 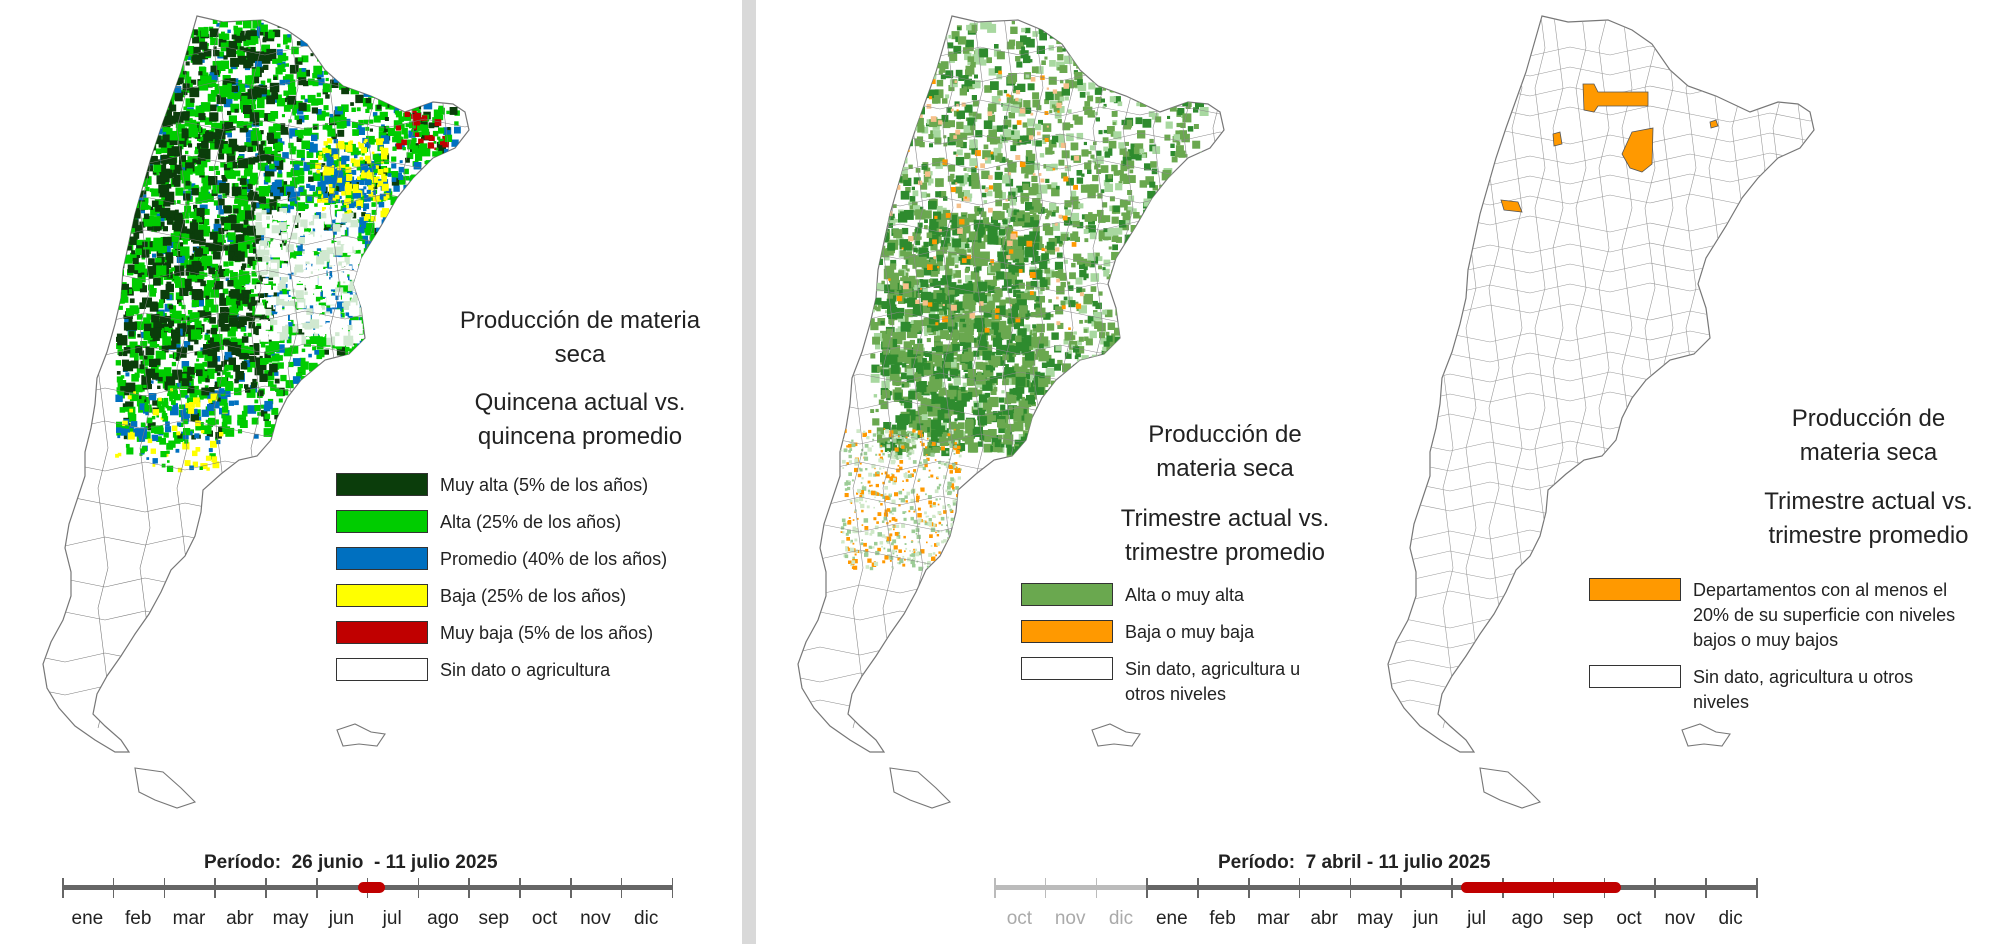 I want to click on map3-title-line: materia seca, so click(x=1868, y=452).